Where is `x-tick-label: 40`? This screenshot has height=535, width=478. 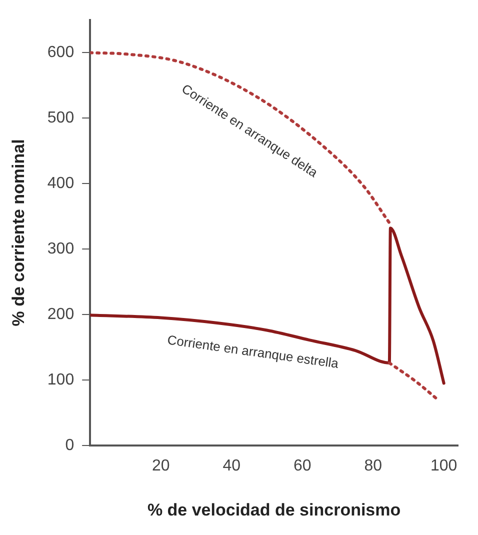
x-tick-label: 40 is located at coordinates (231, 465).